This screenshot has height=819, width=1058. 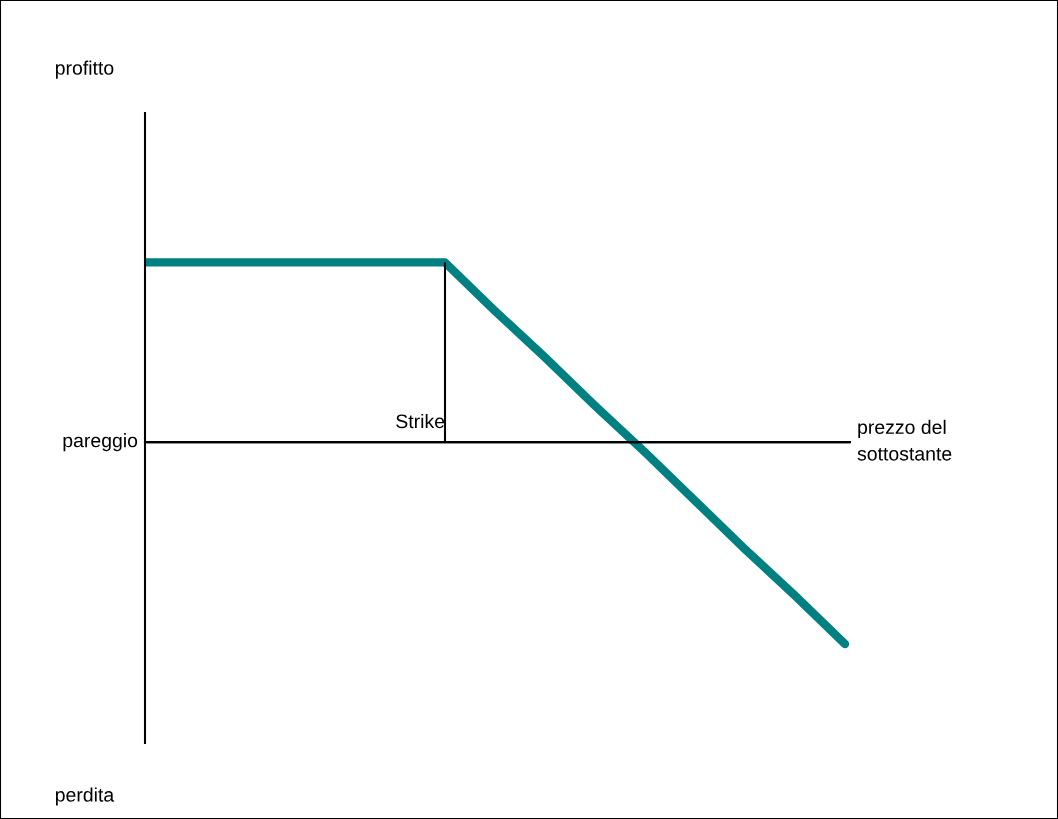 What do you see at coordinates (85, 796) in the screenshot?
I see `text: perdita` at bounding box center [85, 796].